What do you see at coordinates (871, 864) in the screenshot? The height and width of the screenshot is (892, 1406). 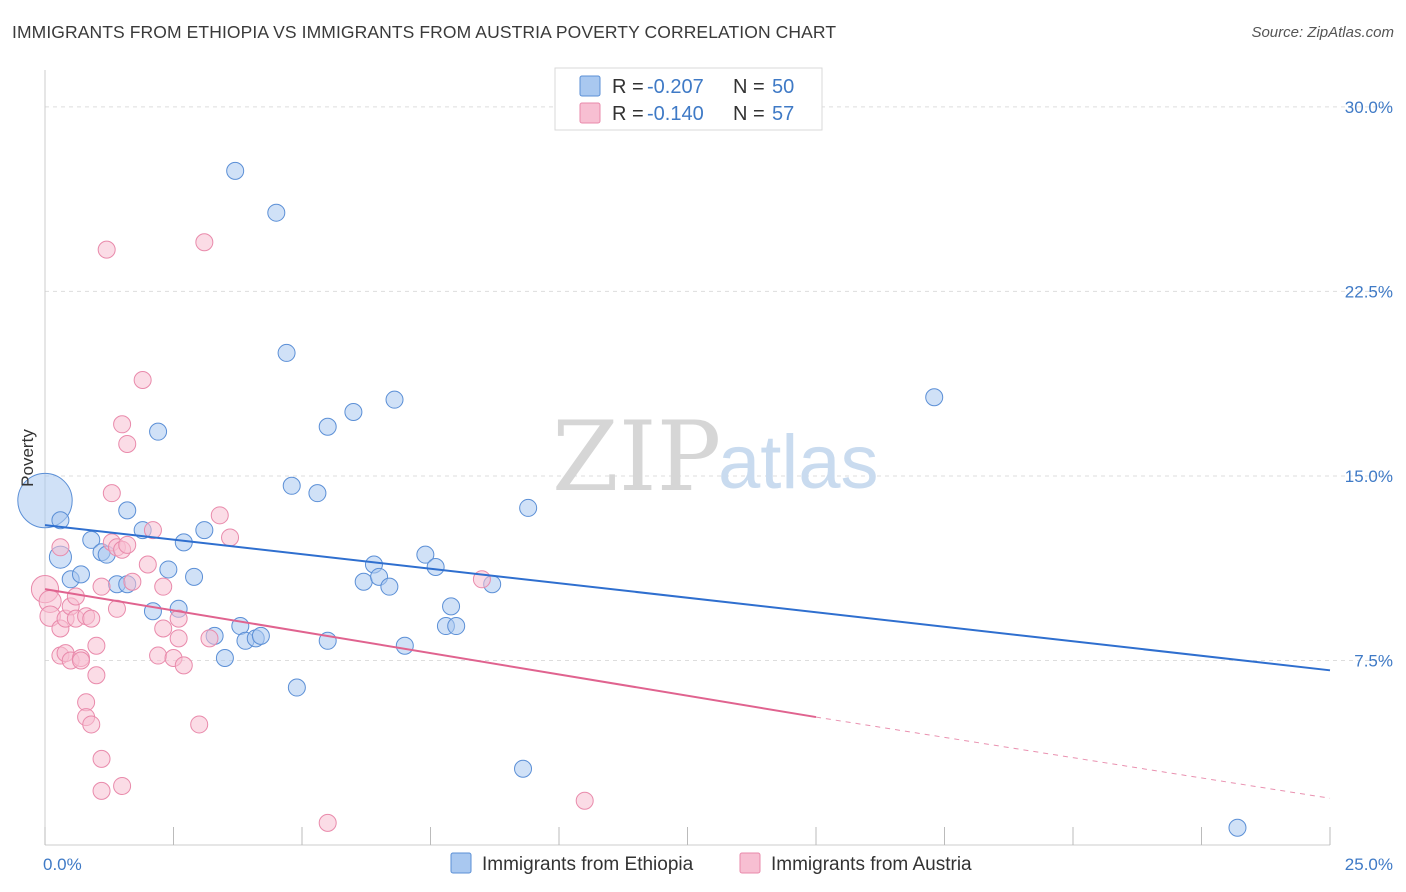 I see `series-legend-label-austria: Immigrants from Austria` at bounding box center [871, 864].